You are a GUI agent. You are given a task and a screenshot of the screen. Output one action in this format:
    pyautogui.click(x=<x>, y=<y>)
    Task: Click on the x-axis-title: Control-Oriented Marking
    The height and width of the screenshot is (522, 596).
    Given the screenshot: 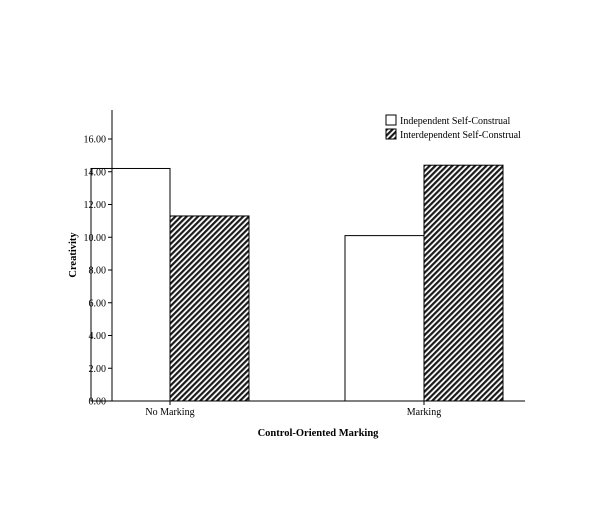 What is the action you would take?
    pyautogui.click(x=319, y=433)
    